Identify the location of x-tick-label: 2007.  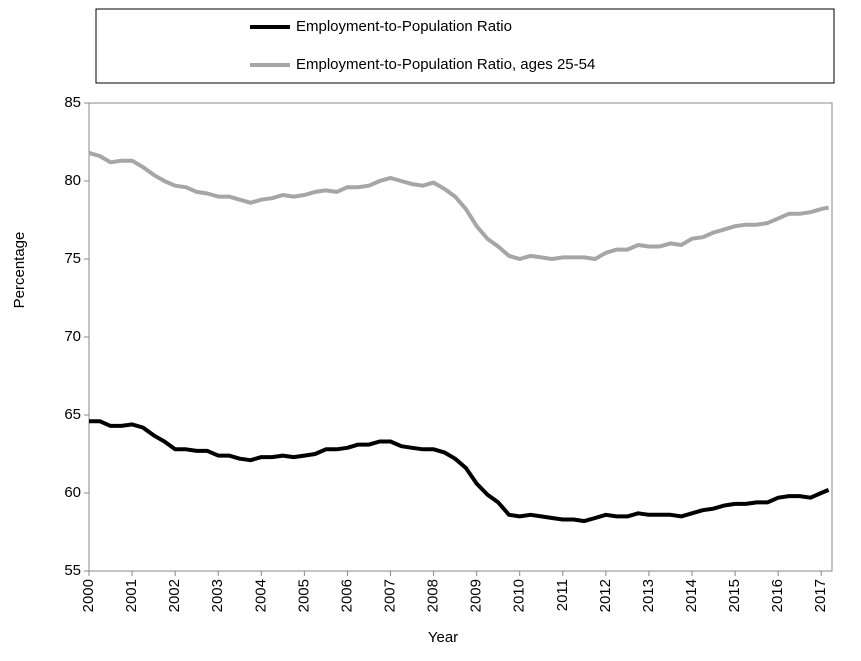
(389, 595).